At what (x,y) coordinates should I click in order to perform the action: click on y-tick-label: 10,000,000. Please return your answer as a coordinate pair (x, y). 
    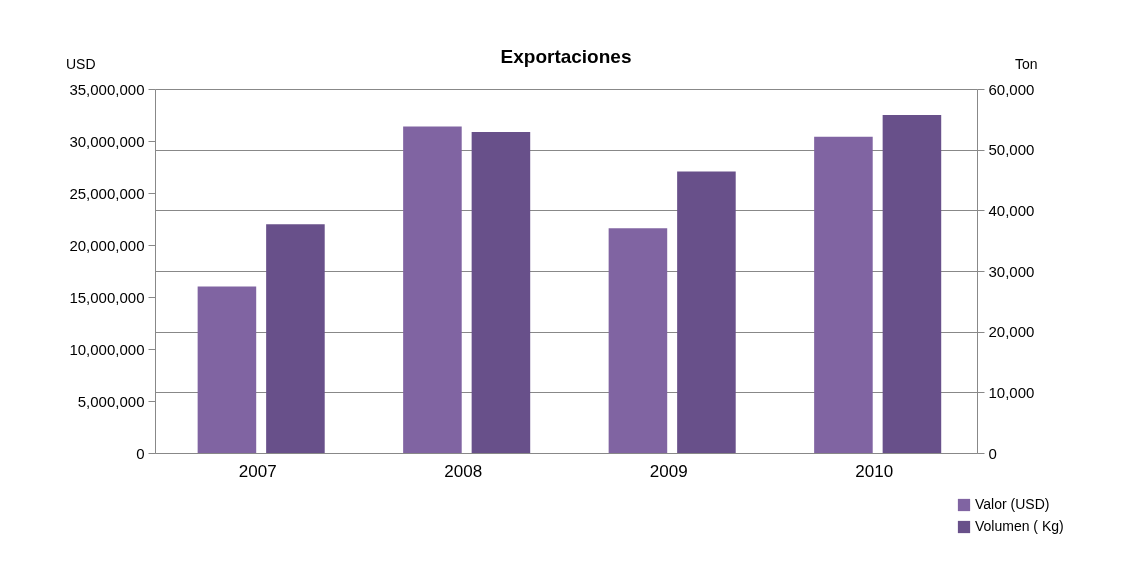
    Looking at the image, I should click on (107, 349).